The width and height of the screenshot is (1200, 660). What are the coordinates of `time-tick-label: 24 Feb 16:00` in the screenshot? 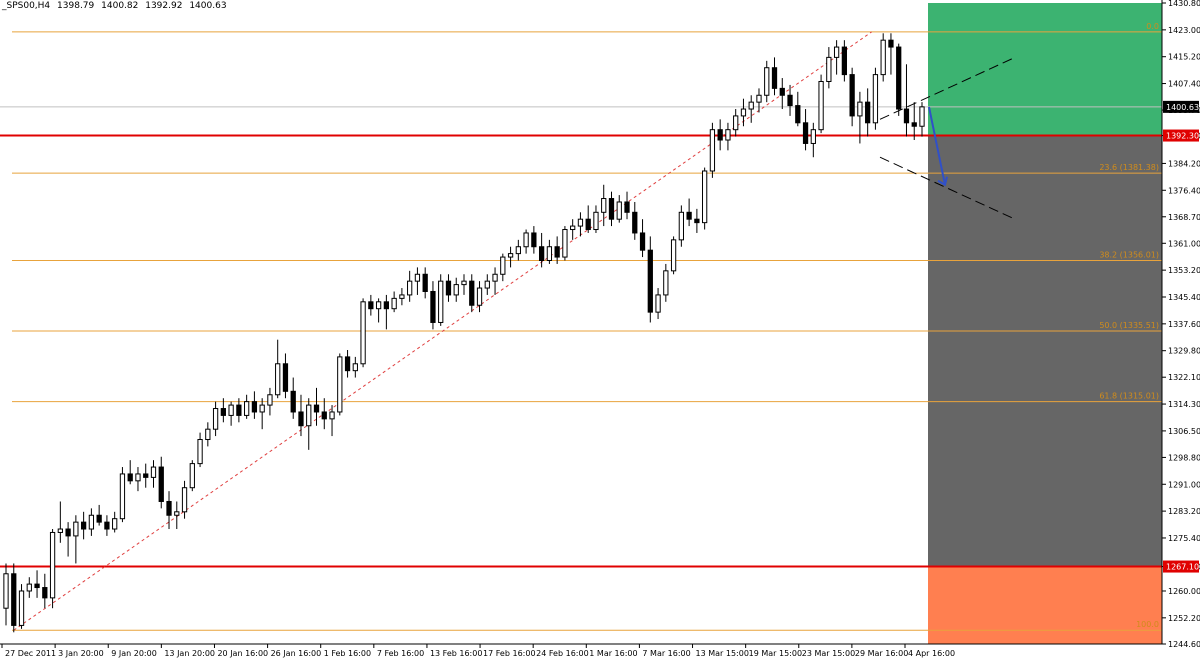 It's located at (562, 653).